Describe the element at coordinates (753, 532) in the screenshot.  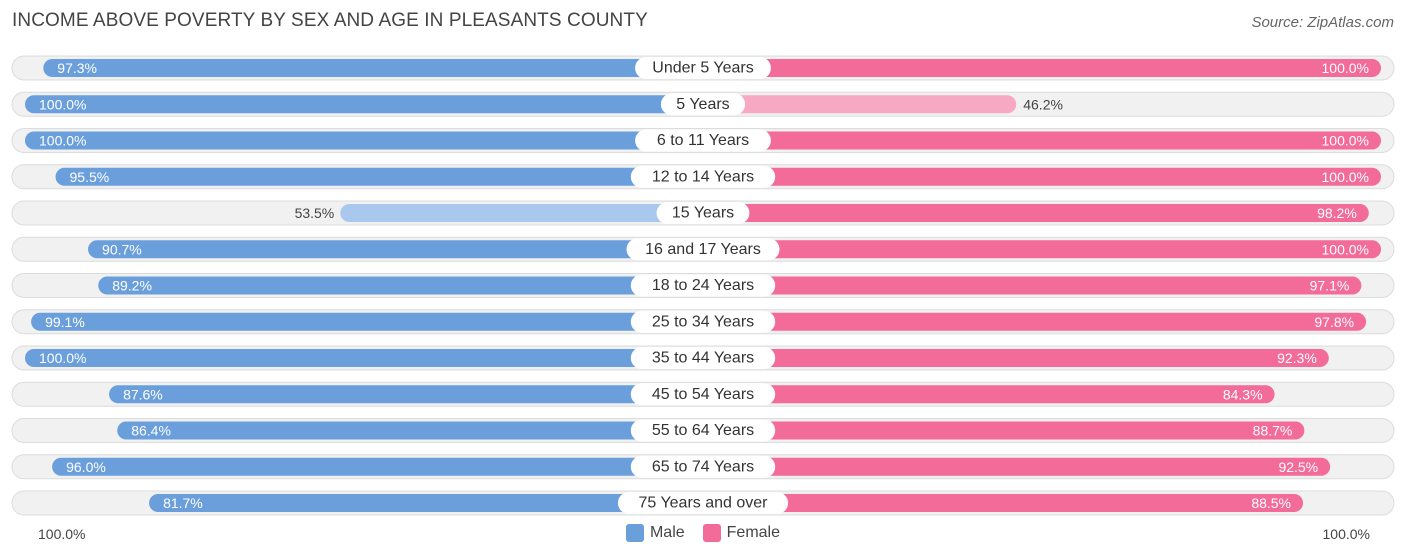
I see `legend-label-female: Female` at that location.